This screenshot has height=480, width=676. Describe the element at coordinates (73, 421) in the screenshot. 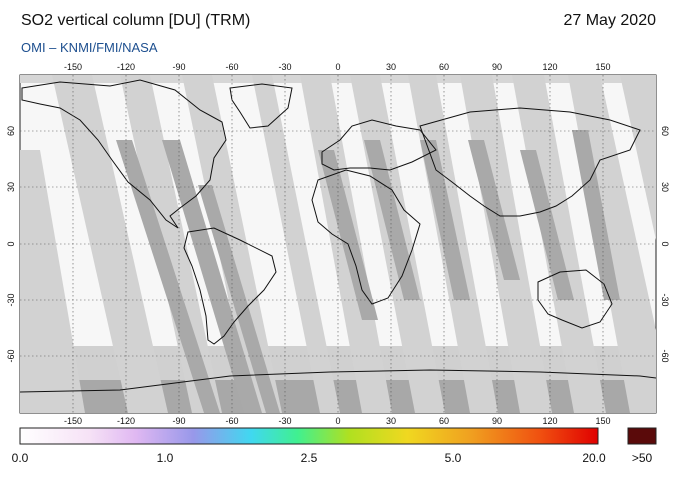

I see `lon-label-bottom: -150` at that location.